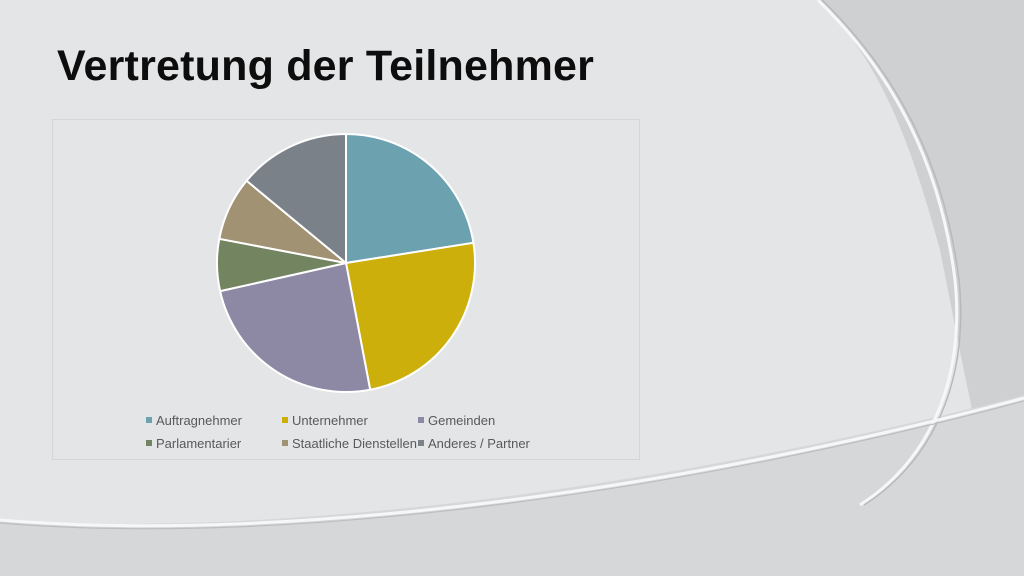 The image size is (1024, 576). I want to click on legend-label: Auftragnehmer, so click(199, 420).